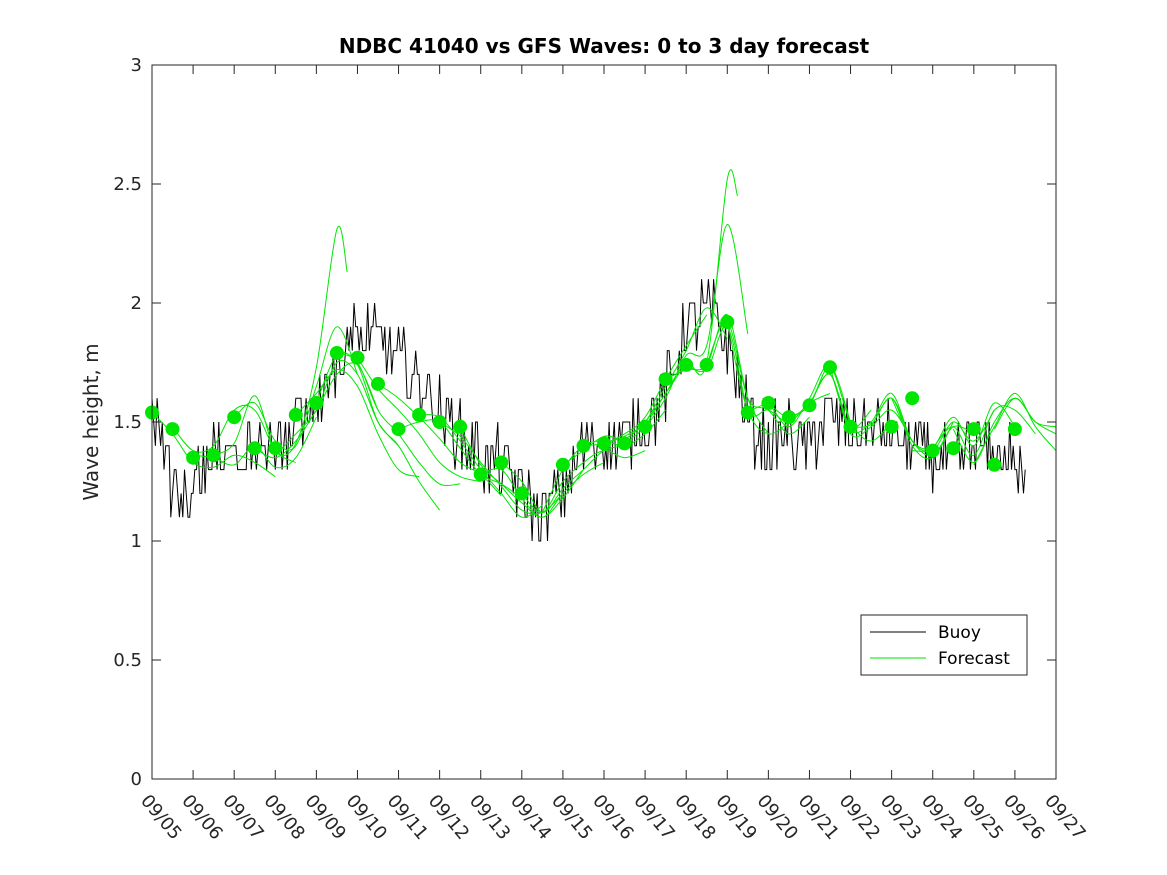 The image size is (1167, 875). I want to click on y-tick-label: 0.5, so click(127, 660).